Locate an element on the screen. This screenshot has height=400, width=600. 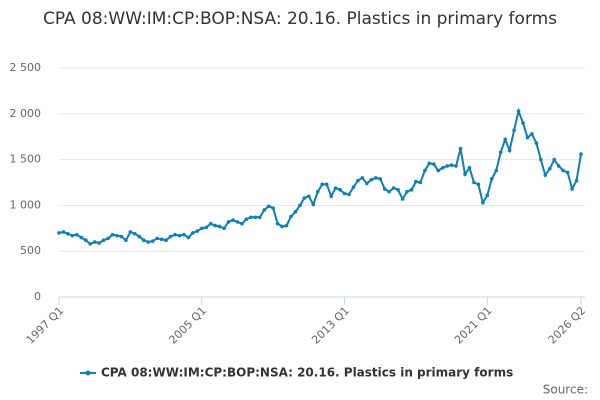
y-tick-label: 1 500 is located at coordinates (26, 159).